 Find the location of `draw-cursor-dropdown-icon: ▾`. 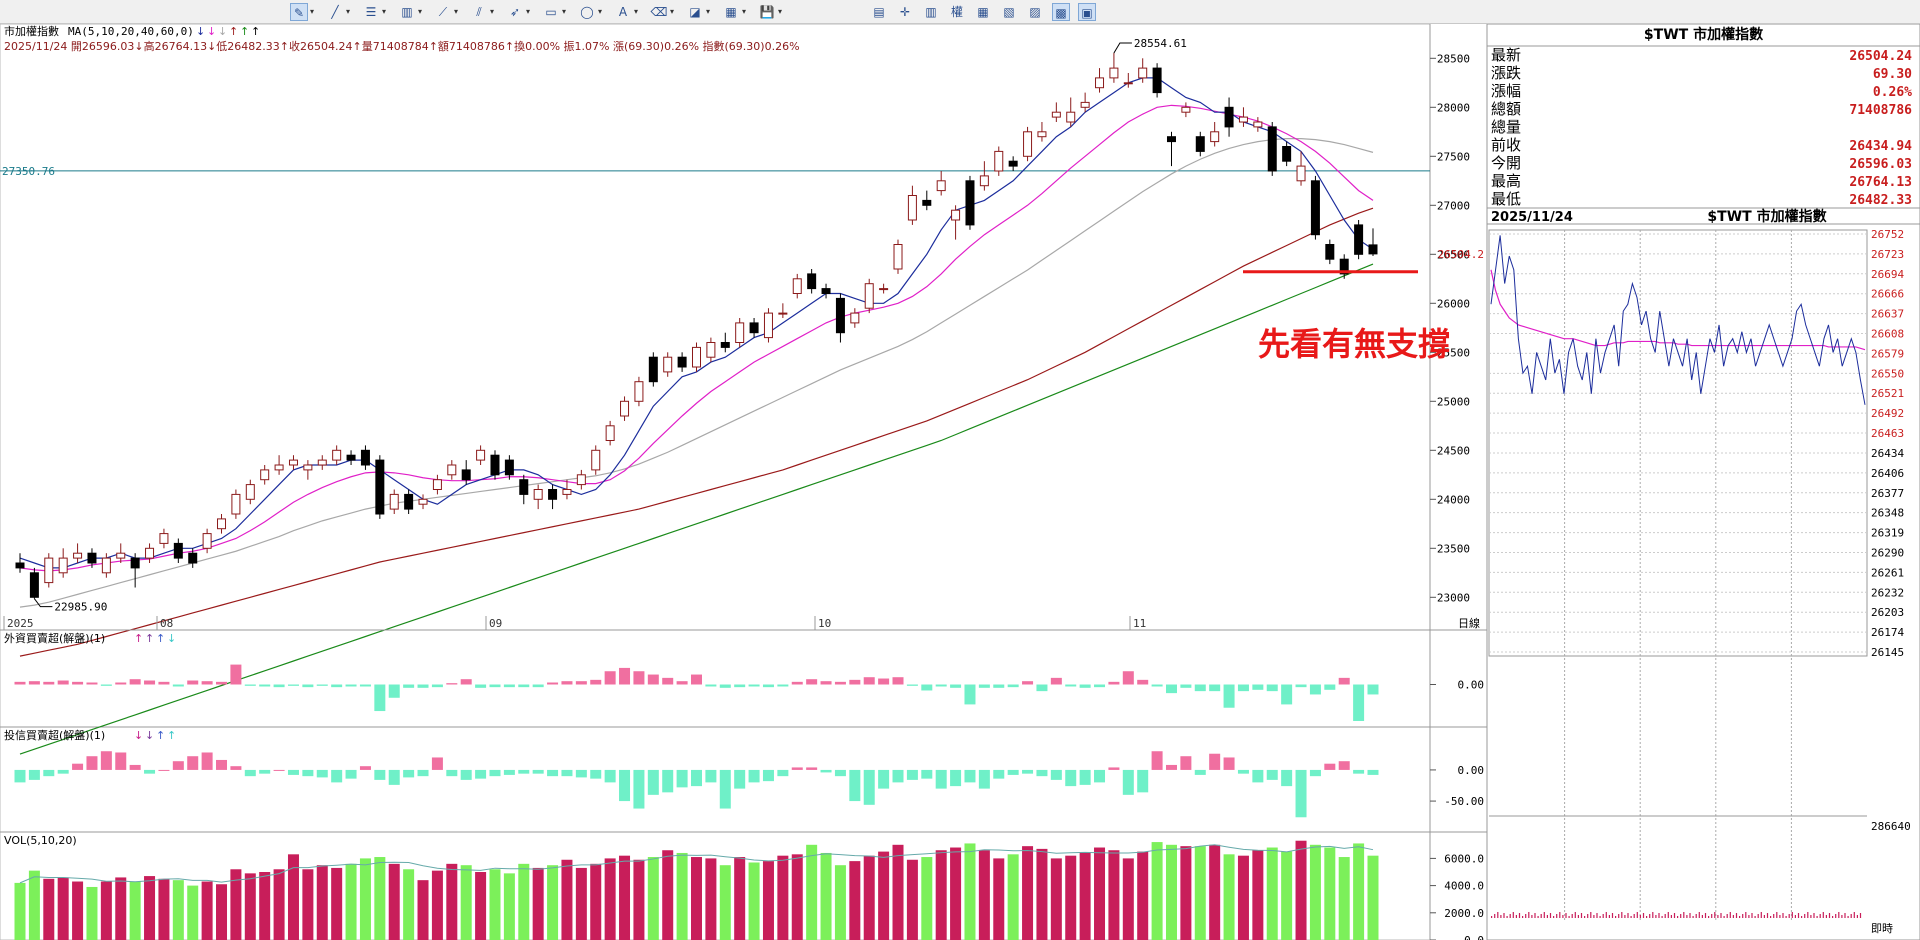

draw-cursor-dropdown-icon: ▾ is located at coordinates (312, 11).